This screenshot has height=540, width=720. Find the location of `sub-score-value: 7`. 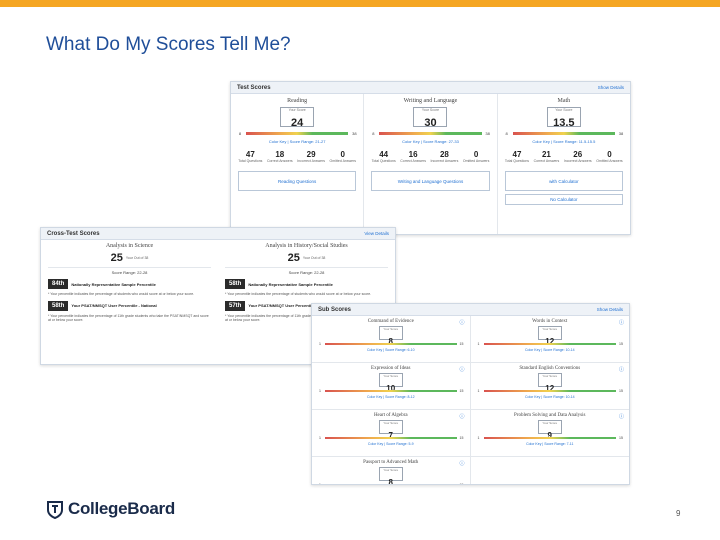

sub-score-value: 7 is located at coordinates (390, 435).